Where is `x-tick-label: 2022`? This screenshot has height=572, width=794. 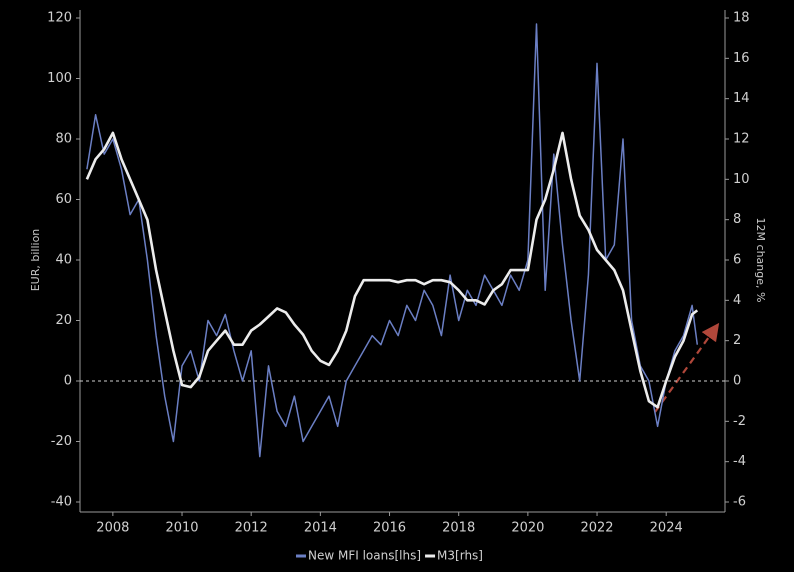
x-tick-label: 2022 is located at coordinates (596, 528).